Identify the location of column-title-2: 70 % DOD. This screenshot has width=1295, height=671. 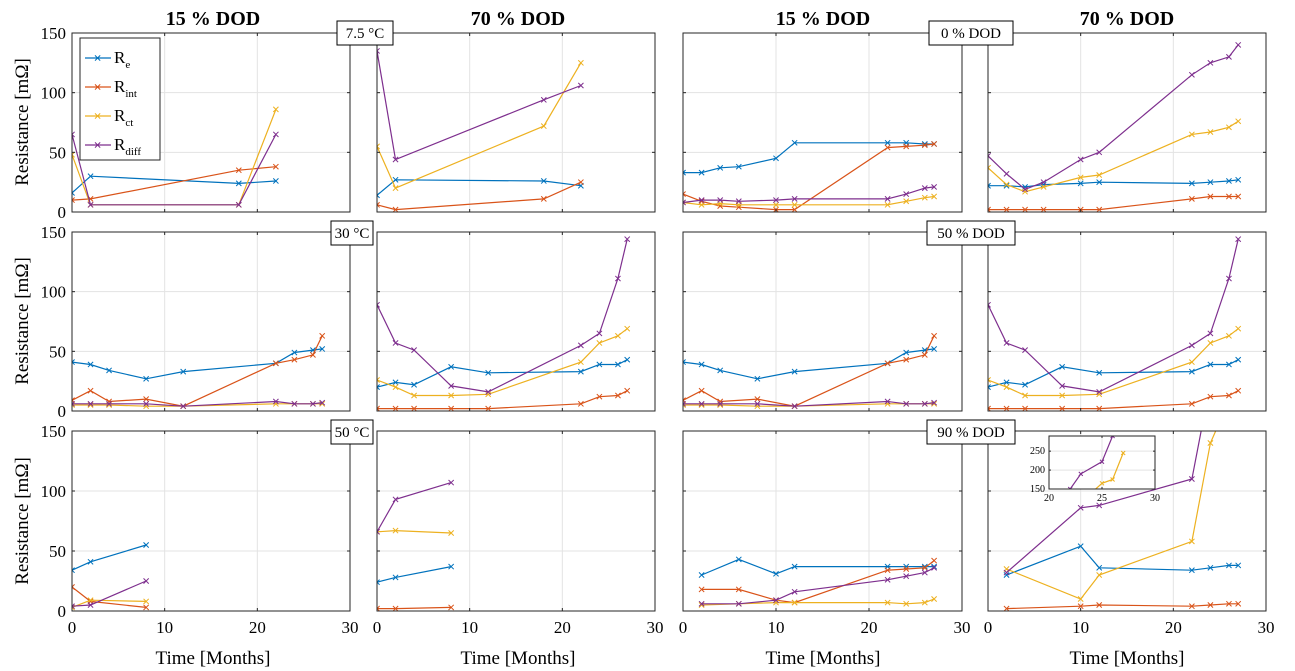
(518, 19).